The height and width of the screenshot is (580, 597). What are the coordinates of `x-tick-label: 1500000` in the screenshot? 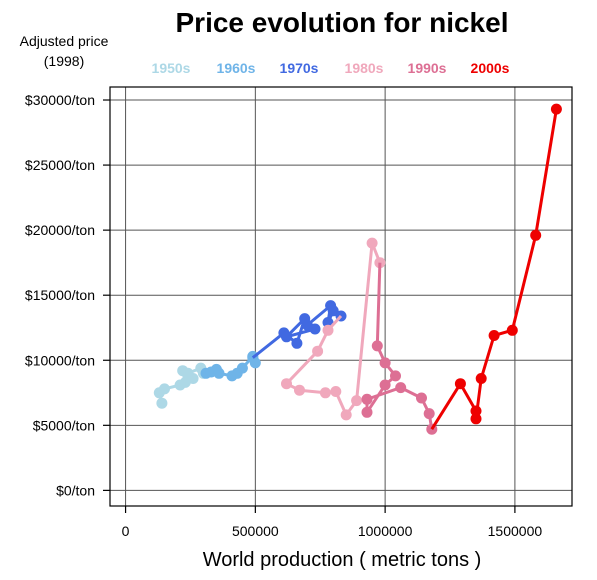 It's located at (515, 531).